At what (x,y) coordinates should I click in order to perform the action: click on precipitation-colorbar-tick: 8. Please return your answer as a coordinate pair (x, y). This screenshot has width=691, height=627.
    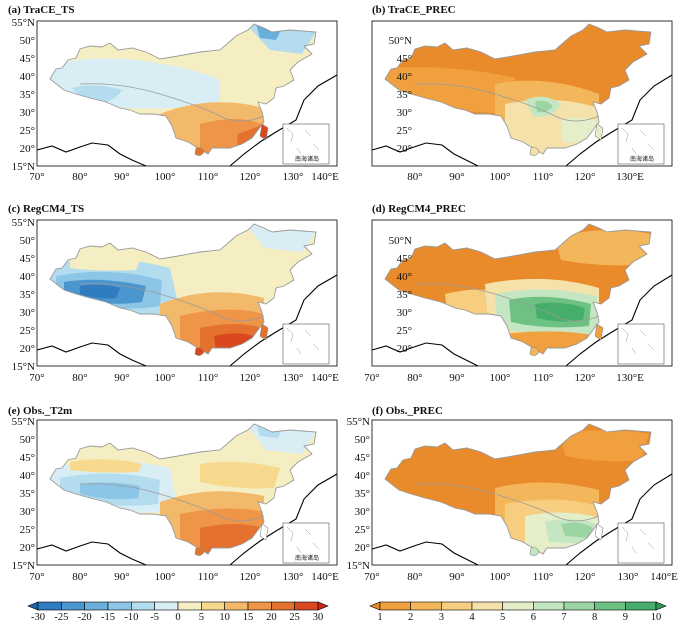
    Looking at the image, I should click on (594, 617).